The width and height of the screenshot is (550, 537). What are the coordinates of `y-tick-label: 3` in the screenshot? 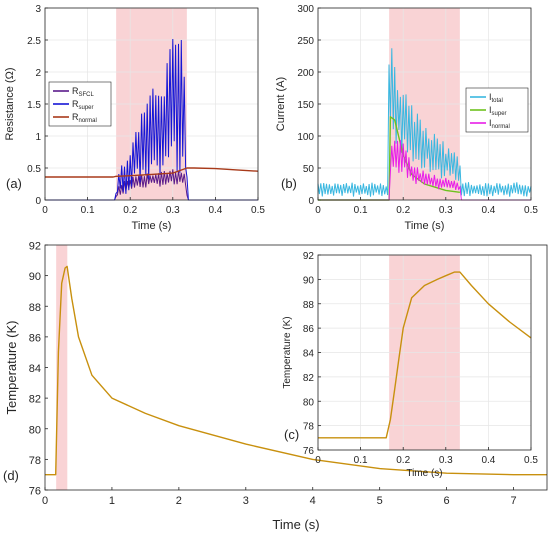 It's located at (38, 9).